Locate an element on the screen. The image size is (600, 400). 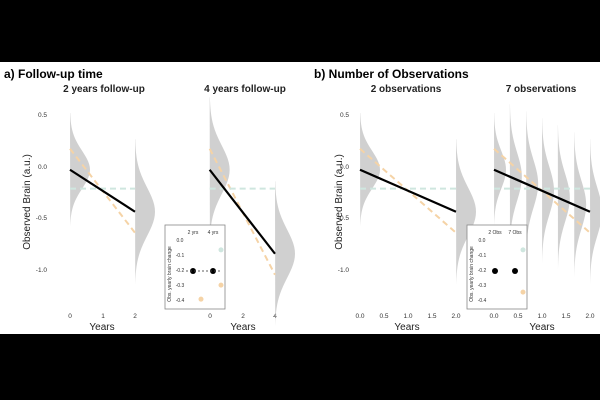
subplot-2obs-title: 2 observations is located at coordinates (406, 89).